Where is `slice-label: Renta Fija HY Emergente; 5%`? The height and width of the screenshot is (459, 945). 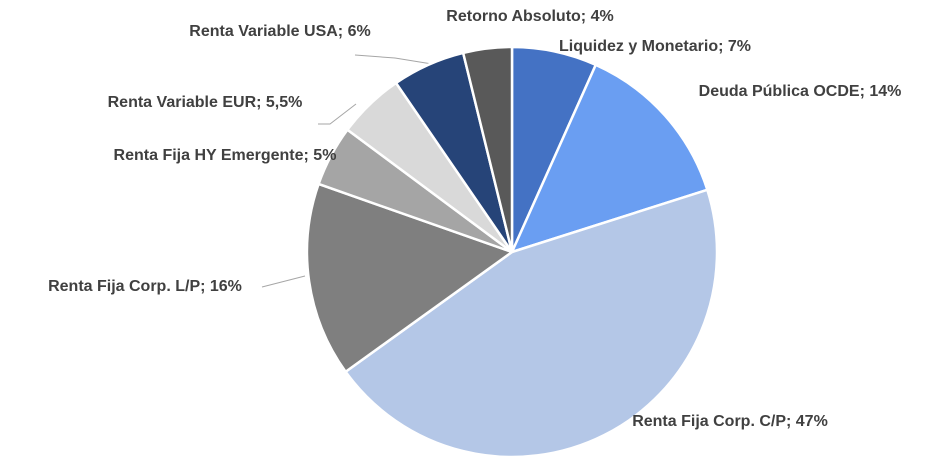 slice-label: Renta Fija HY Emergente; 5% is located at coordinates (225, 155).